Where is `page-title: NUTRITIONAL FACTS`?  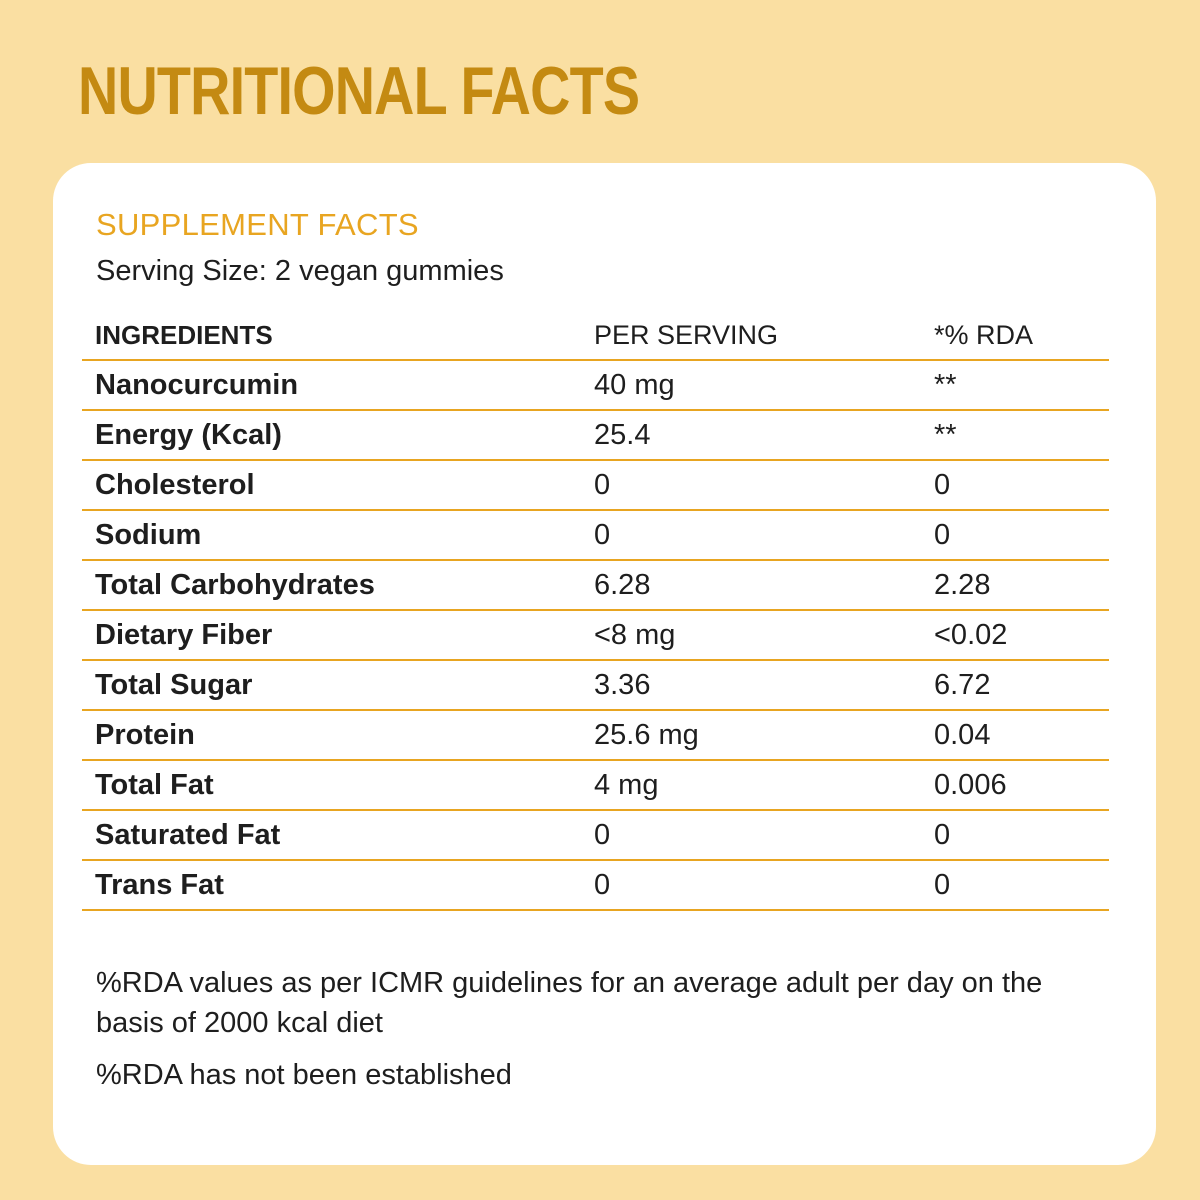
page-title: NUTRITIONAL FACTS is located at coordinates (359, 91).